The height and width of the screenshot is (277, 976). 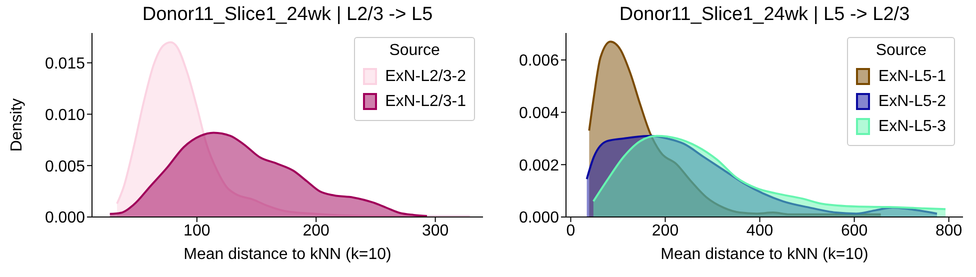 What do you see at coordinates (539, 165) in the screenshot?
I see `y-tick-label: 0.002` at bounding box center [539, 165].